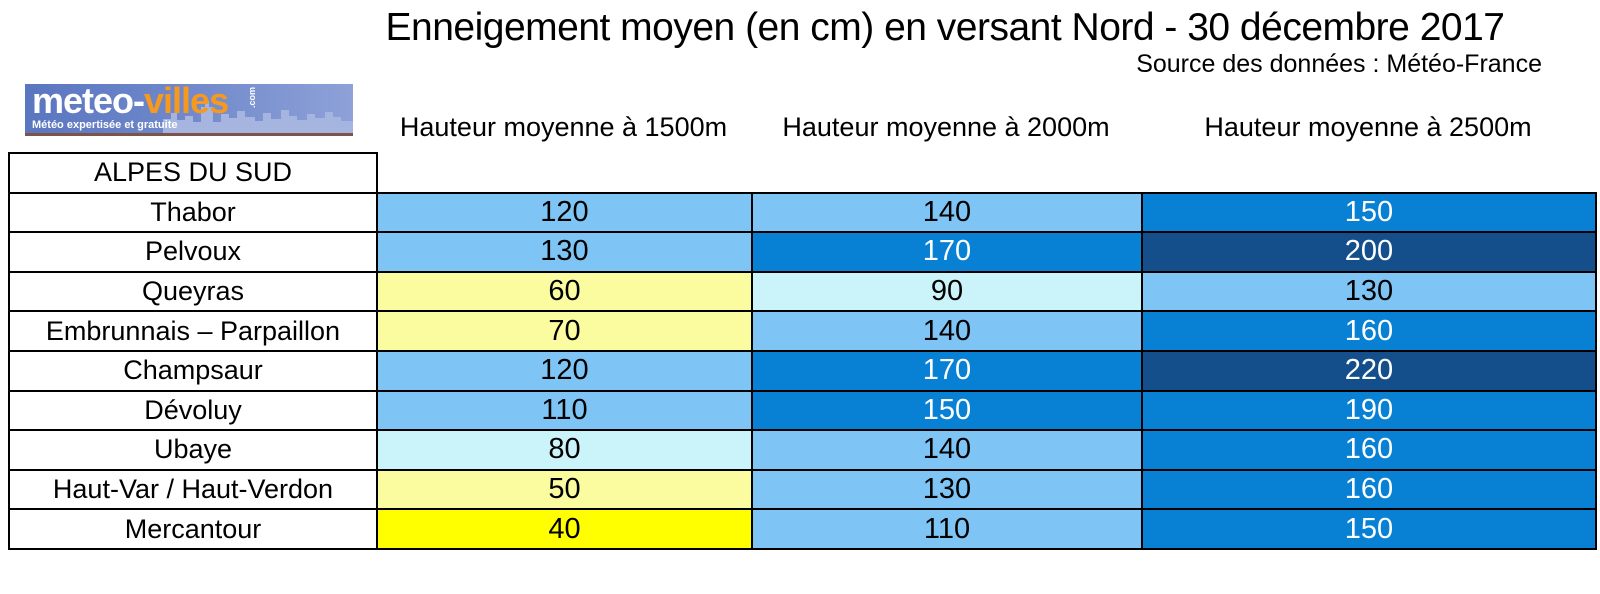 Image resolution: width=1600 pixels, height=594 pixels. I want to click on city-skyline-icon, so click(258, 117).